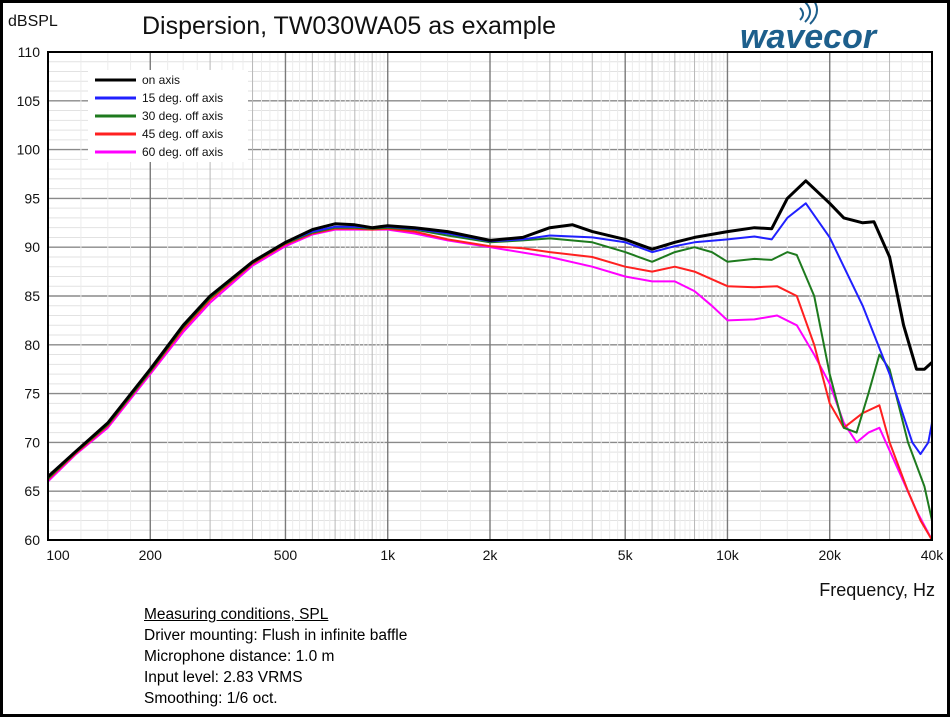 The height and width of the screenshot is (717, 950). I want to click on legend-label: 60 deg. off axis, so click(182, 152).